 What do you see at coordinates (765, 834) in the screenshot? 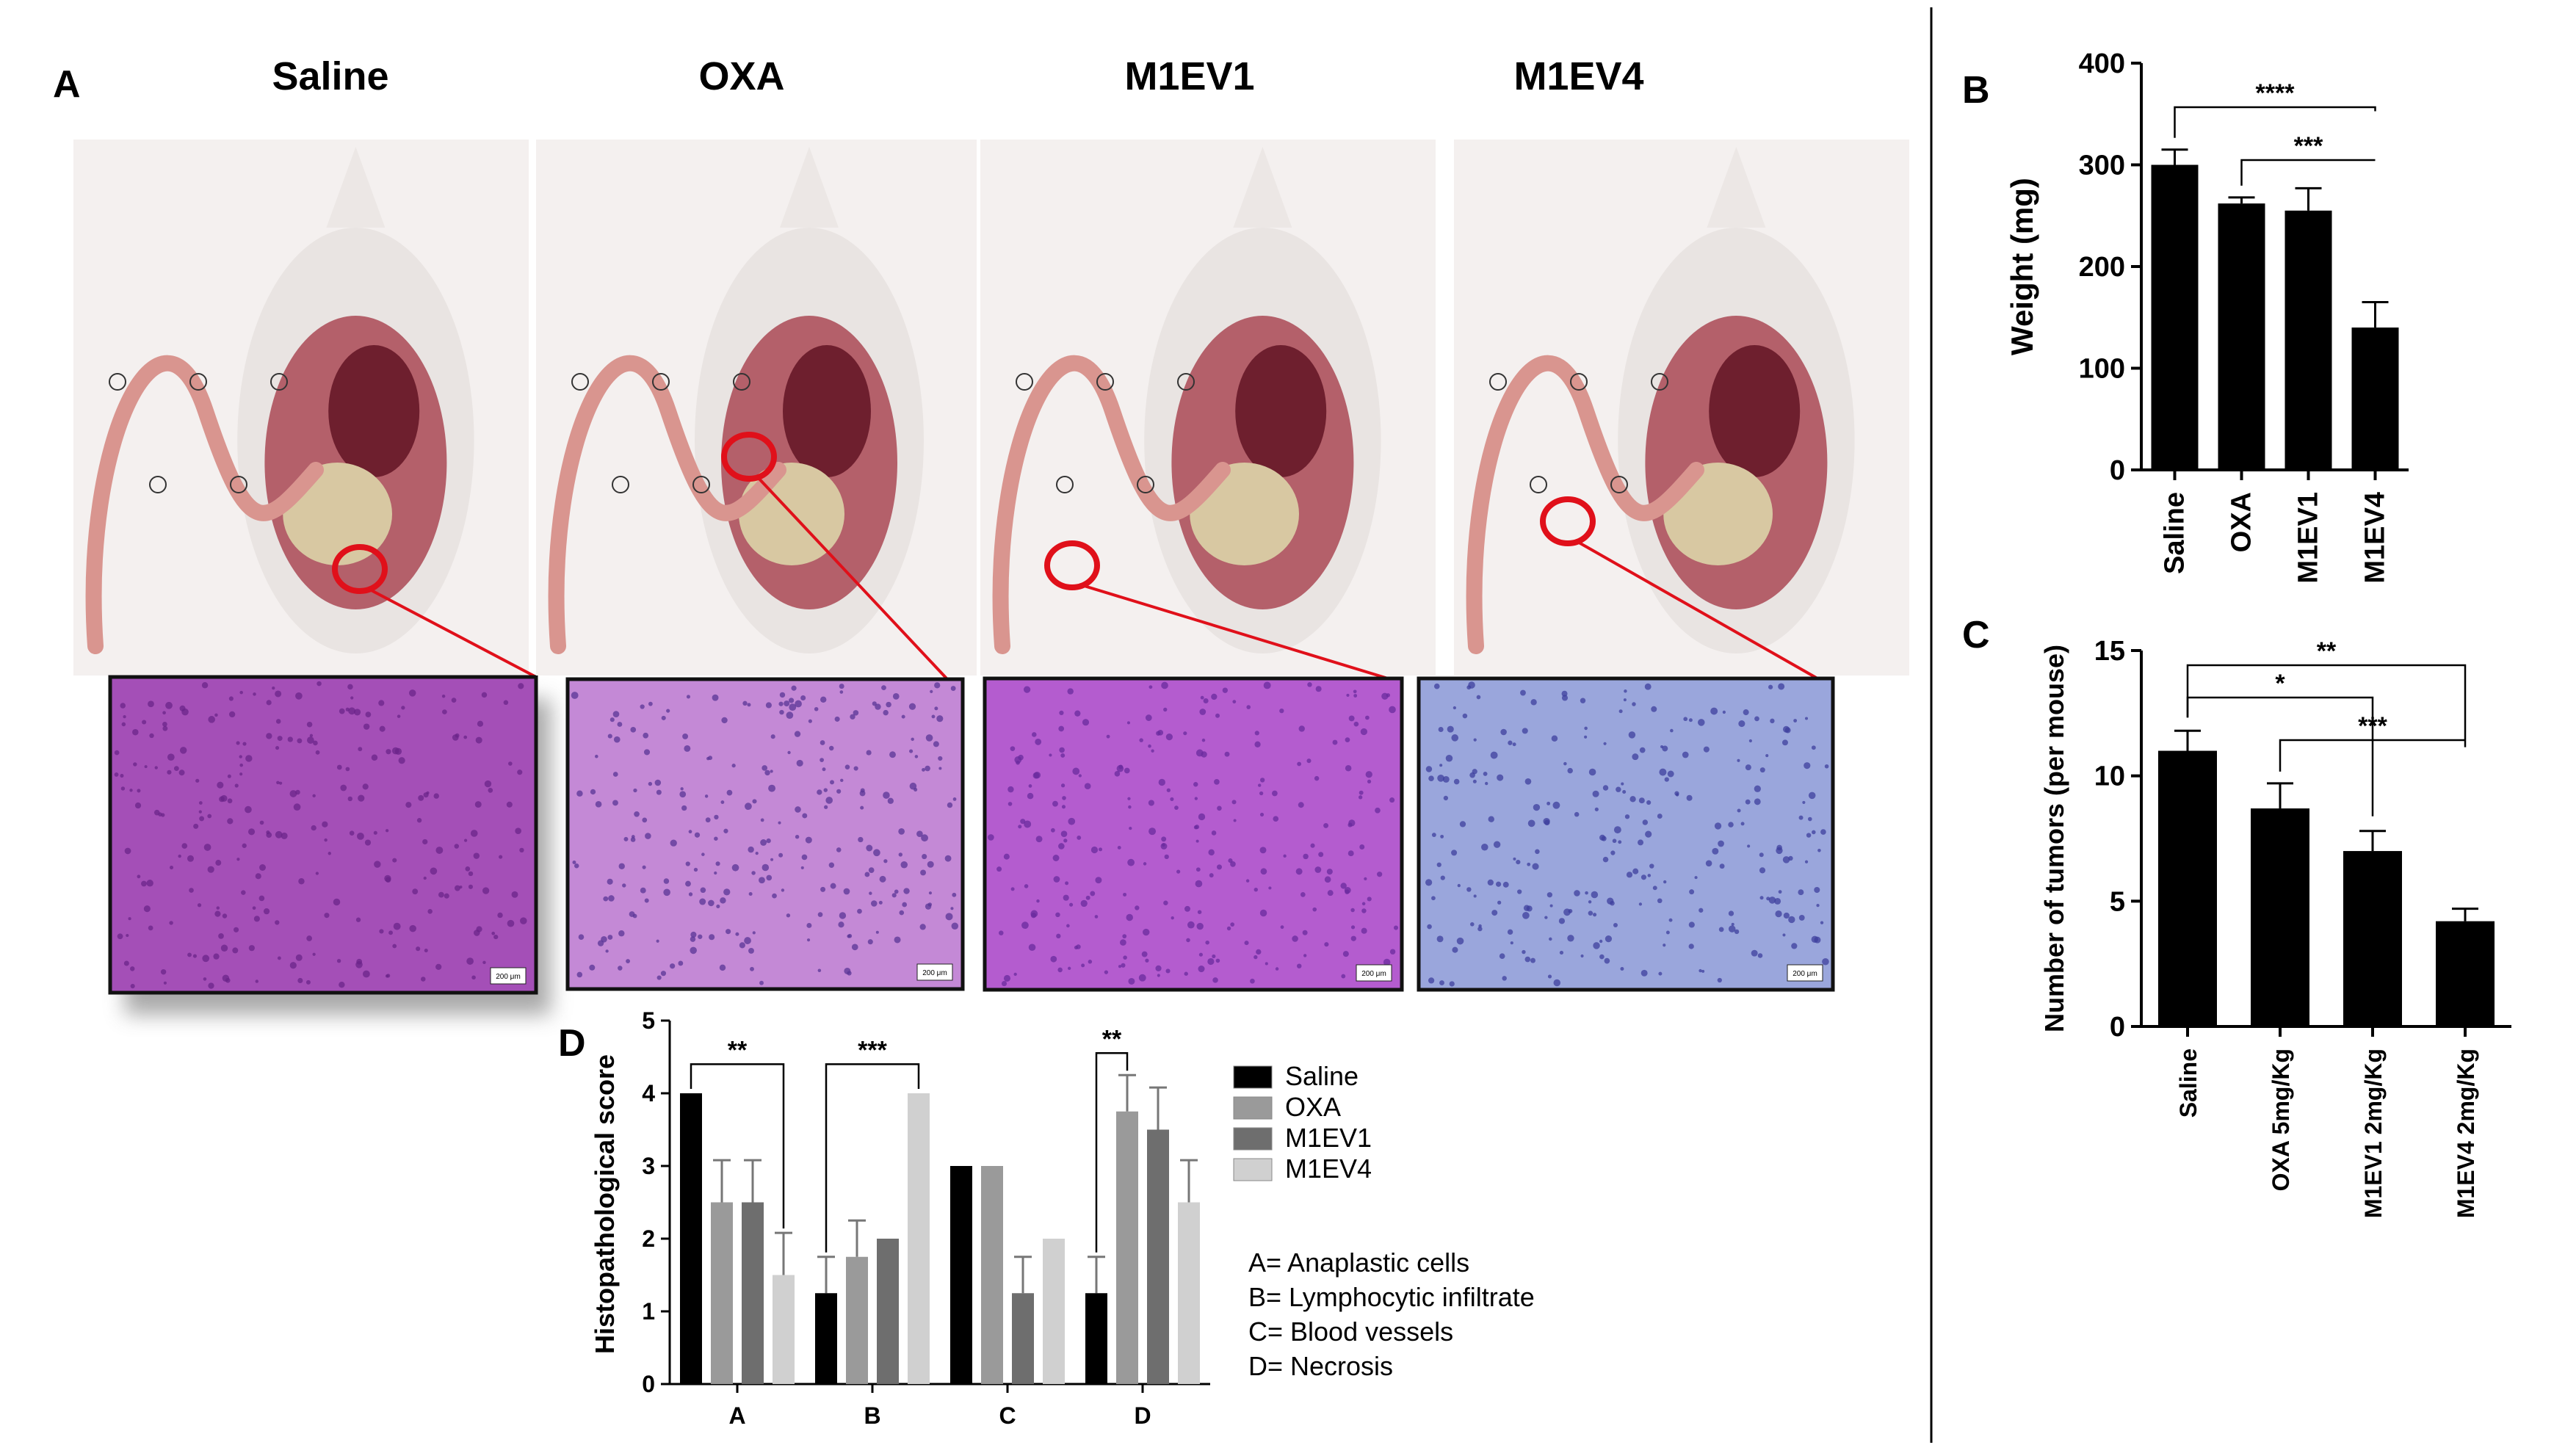
I see `histology-image` at bounding box center [765, 834].